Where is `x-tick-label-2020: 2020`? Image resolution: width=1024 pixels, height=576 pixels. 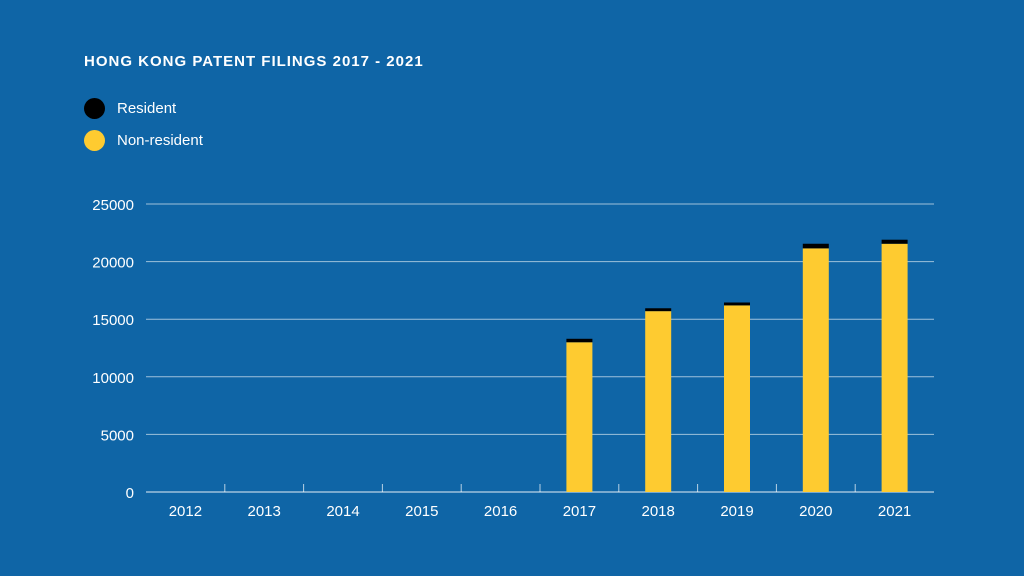
x-tick-label-2020: 2020 is located at coordinates (815, 511).